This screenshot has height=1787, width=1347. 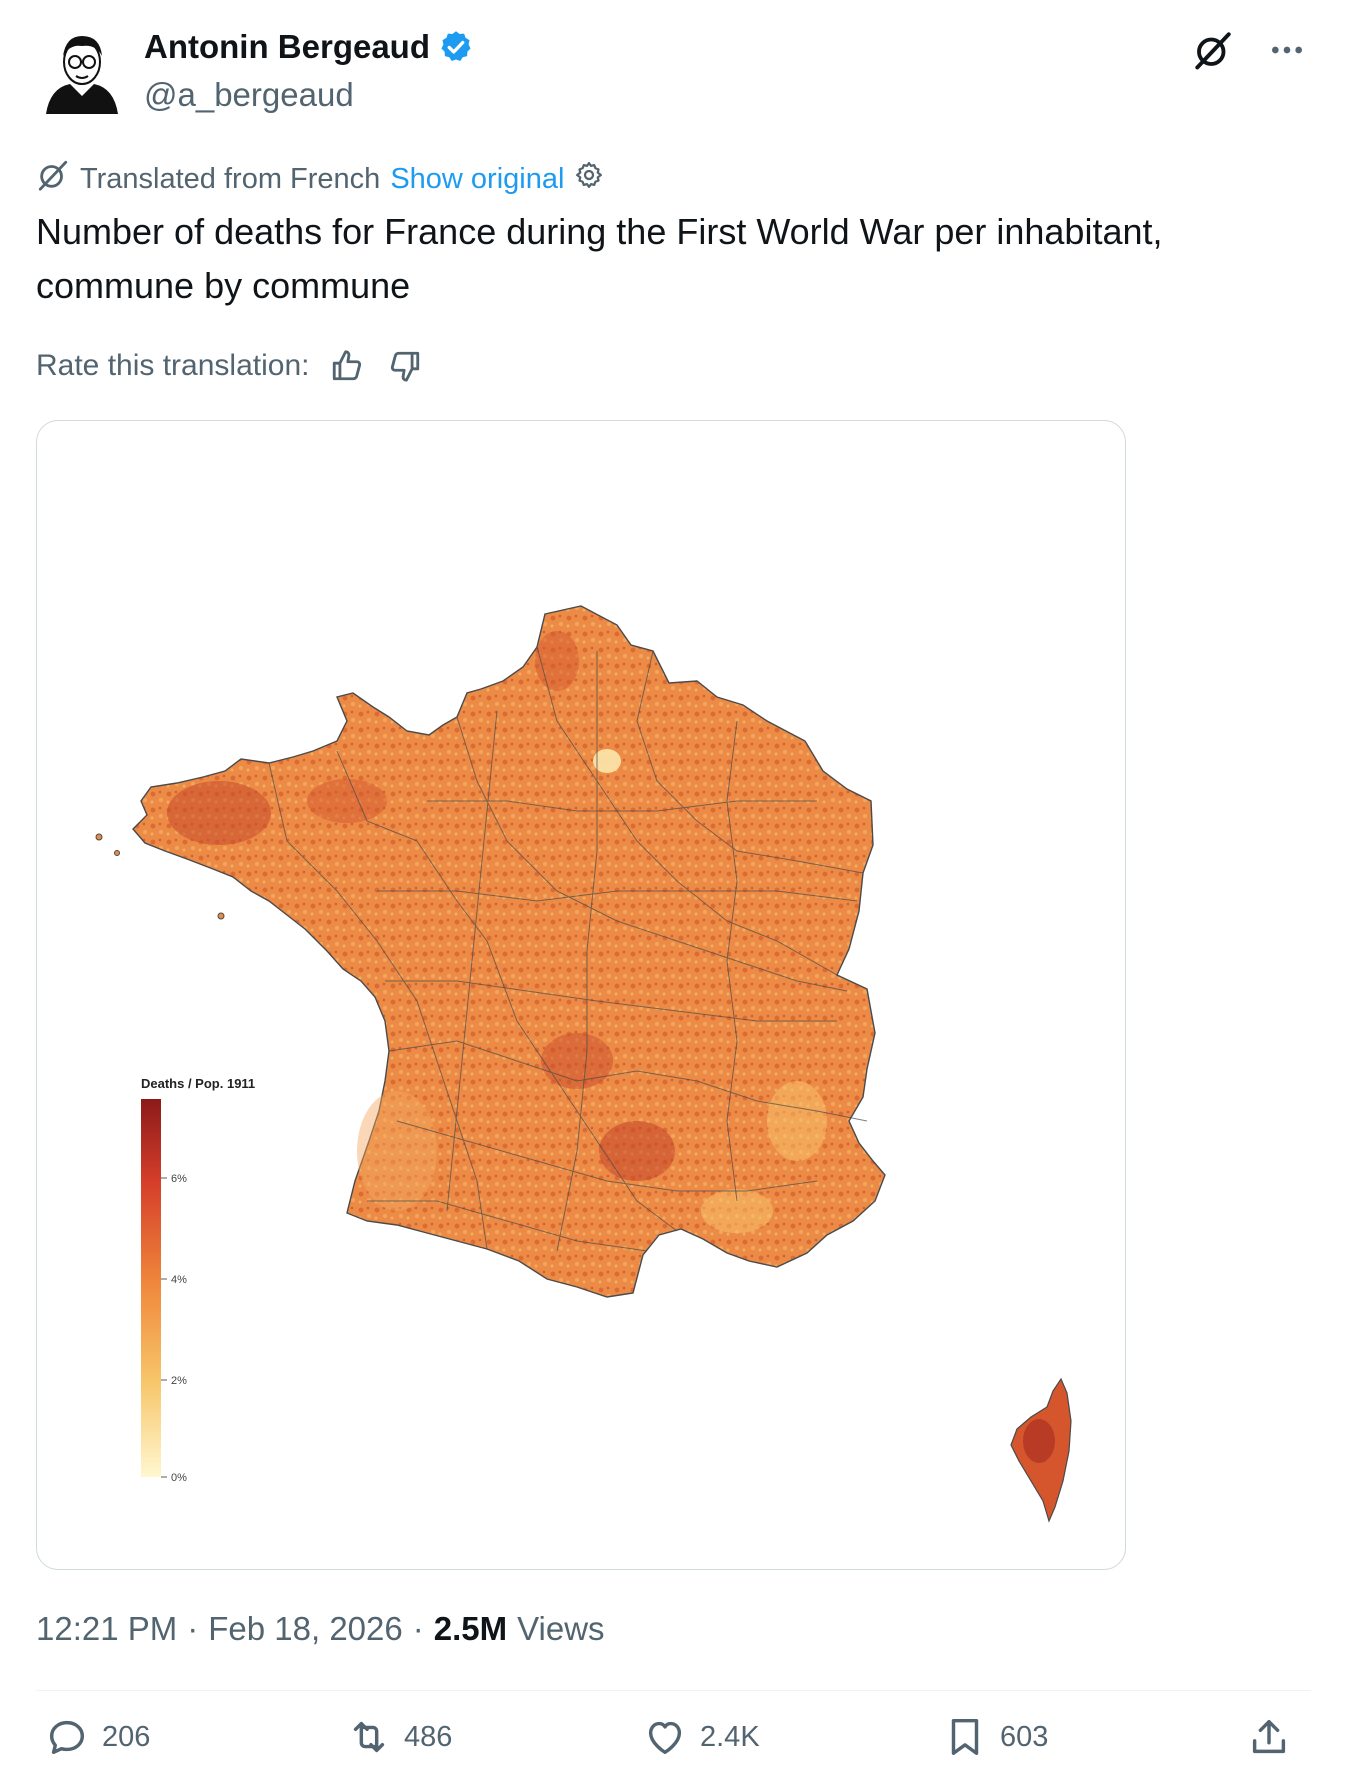 I want to click on views-count: 2.5M, so click(x=470, y=1628).